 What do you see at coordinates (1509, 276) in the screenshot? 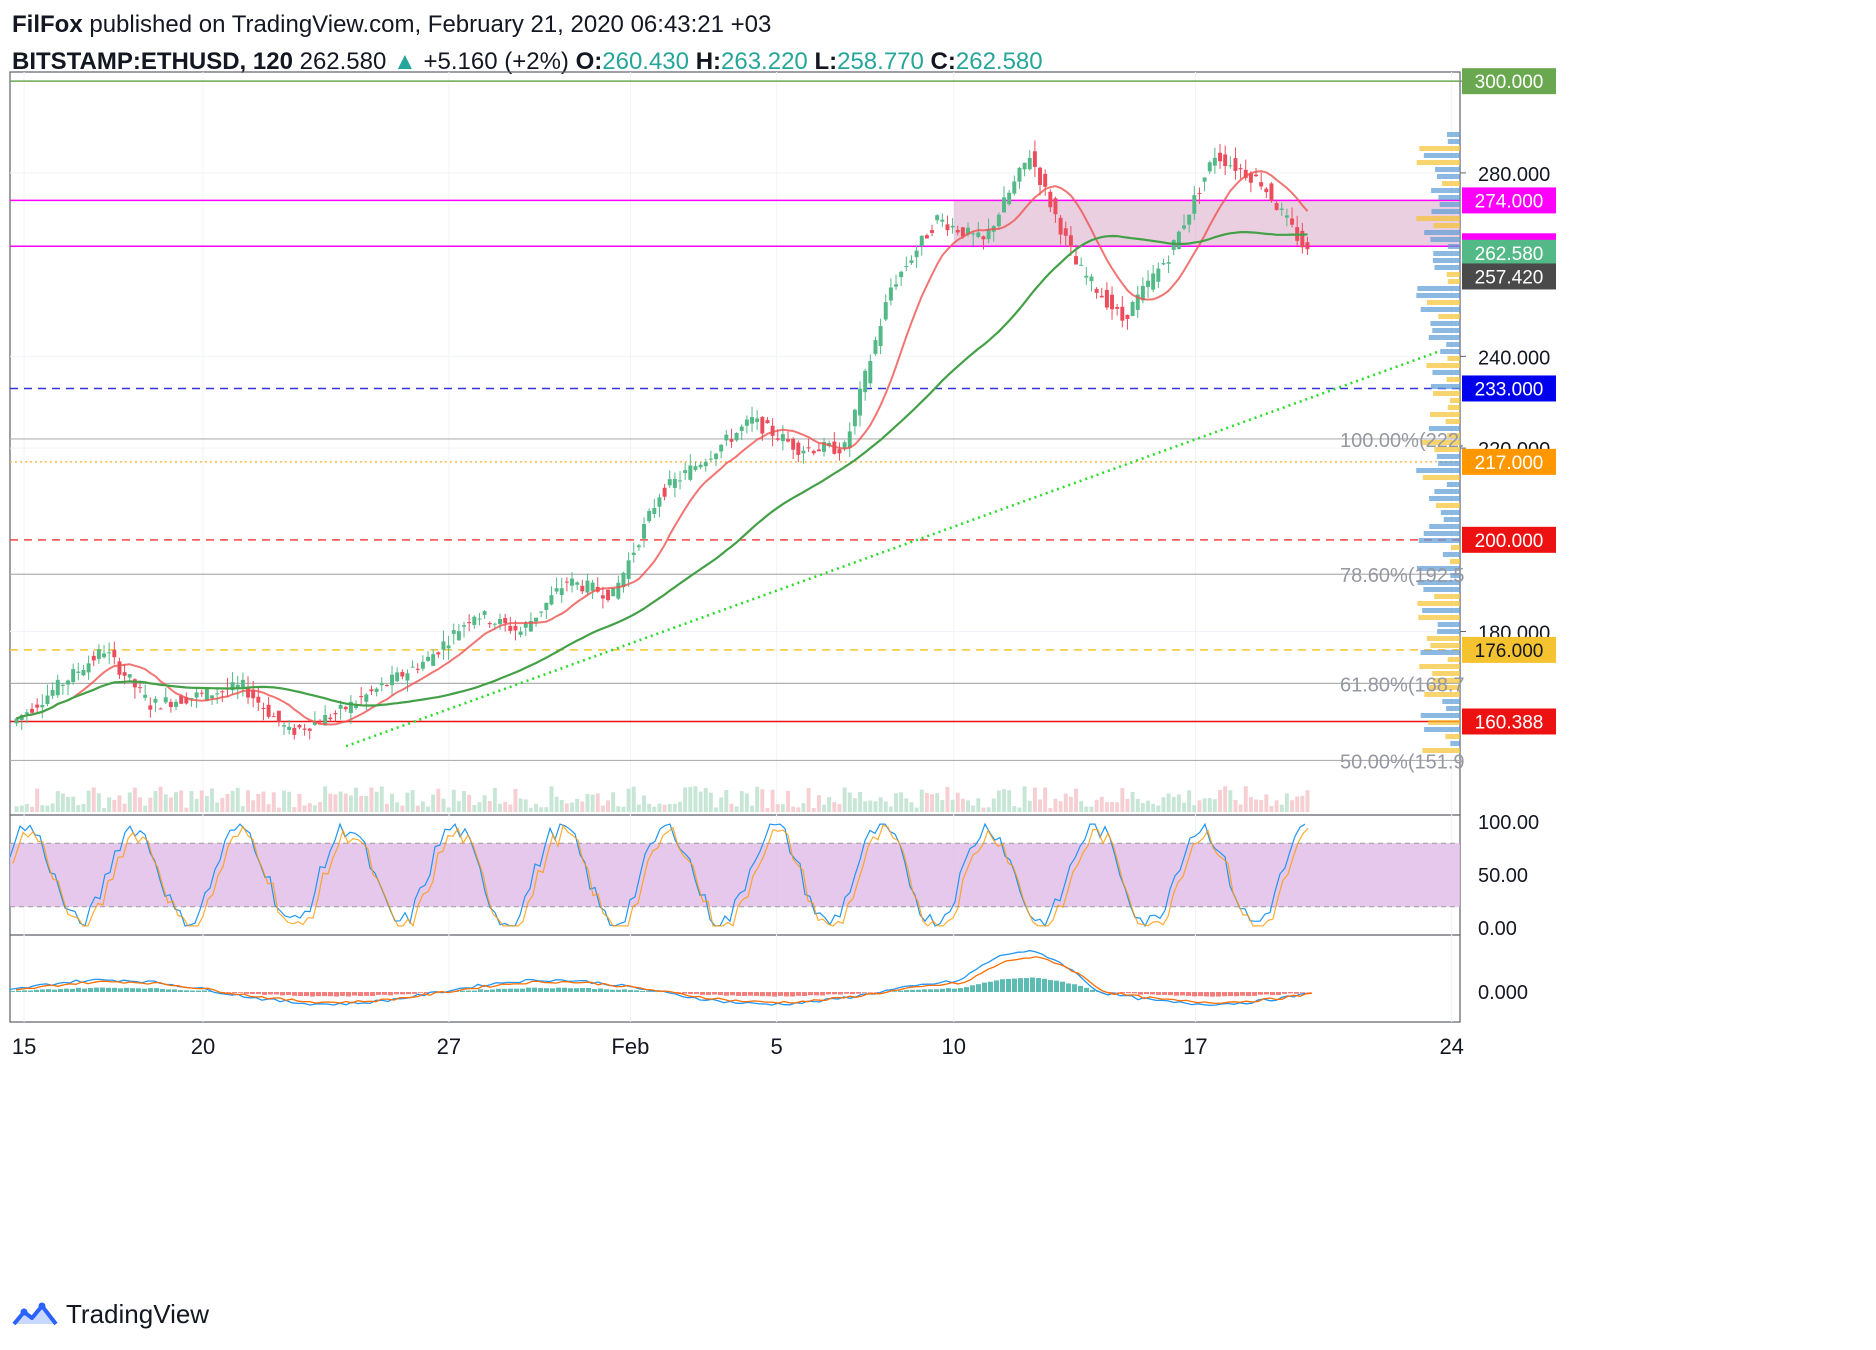
I see `price-badge: 257.420` at bounding box center [1509, 276].